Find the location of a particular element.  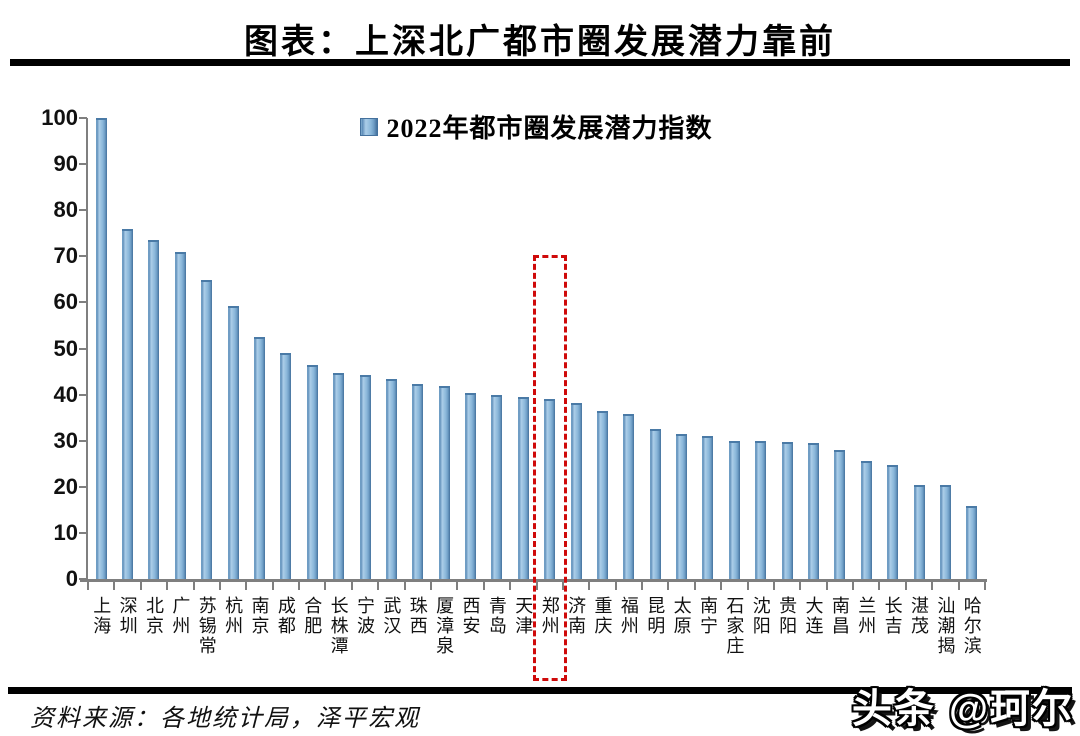

y-tick-label: 0 is located at coordinates (71, 578).